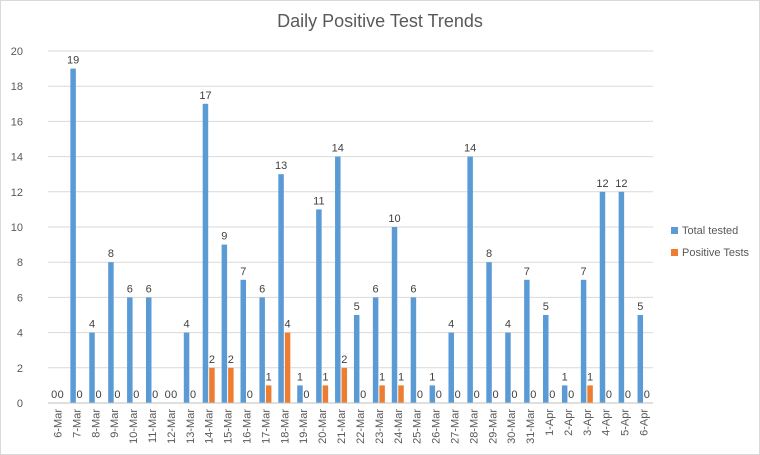  I want to click on x-tick-label: 17-Mar, so click(266, 426).